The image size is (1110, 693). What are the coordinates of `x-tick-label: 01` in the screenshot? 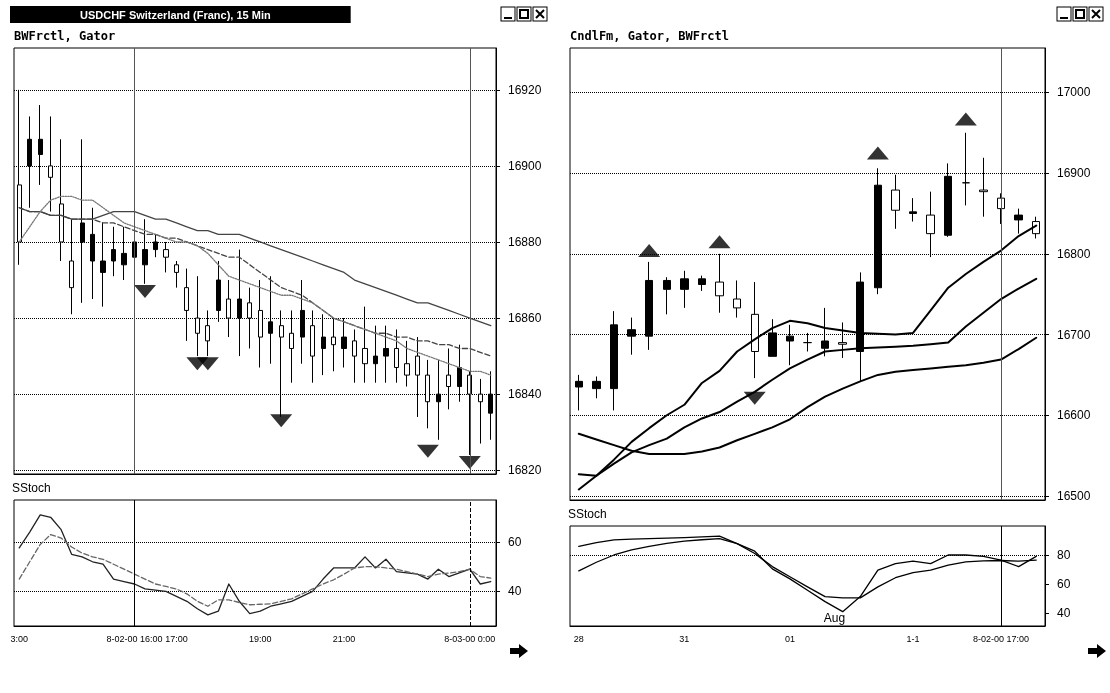 It's located at (789, 638).